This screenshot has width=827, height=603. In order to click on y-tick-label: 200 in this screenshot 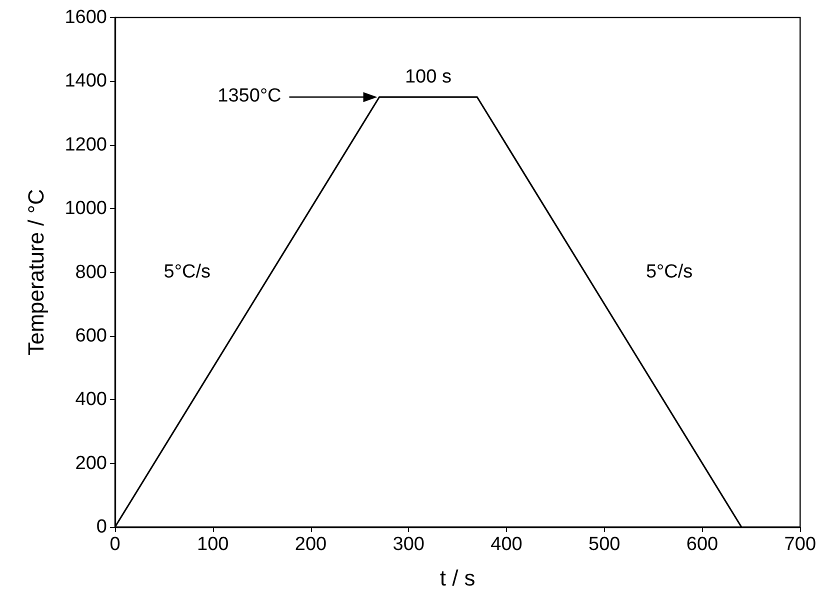, I will do `click(91, 463)`.